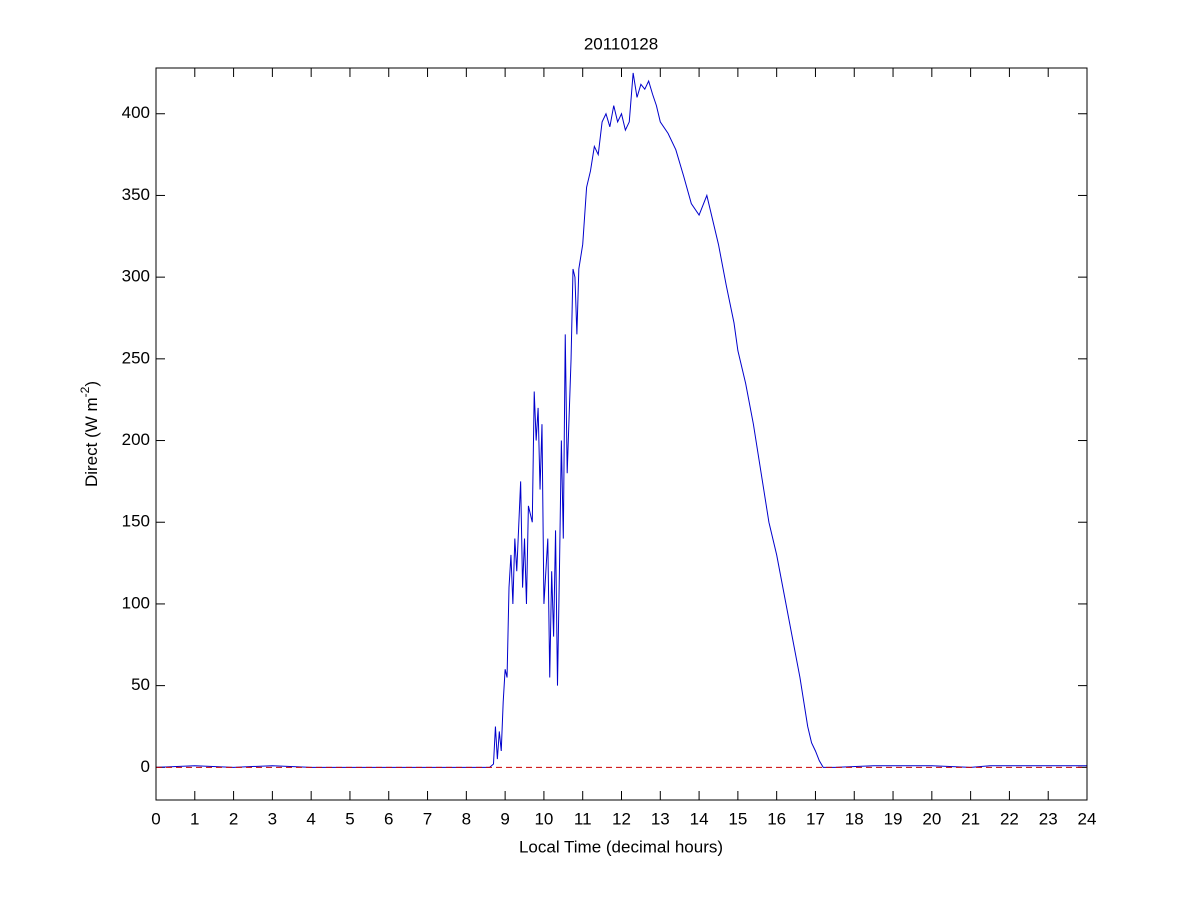 This screenshot has width=1201, height=905. Describe the element at coordinates (310, 818) in the screenshot. I see `x-tick-label: 4` at that location.